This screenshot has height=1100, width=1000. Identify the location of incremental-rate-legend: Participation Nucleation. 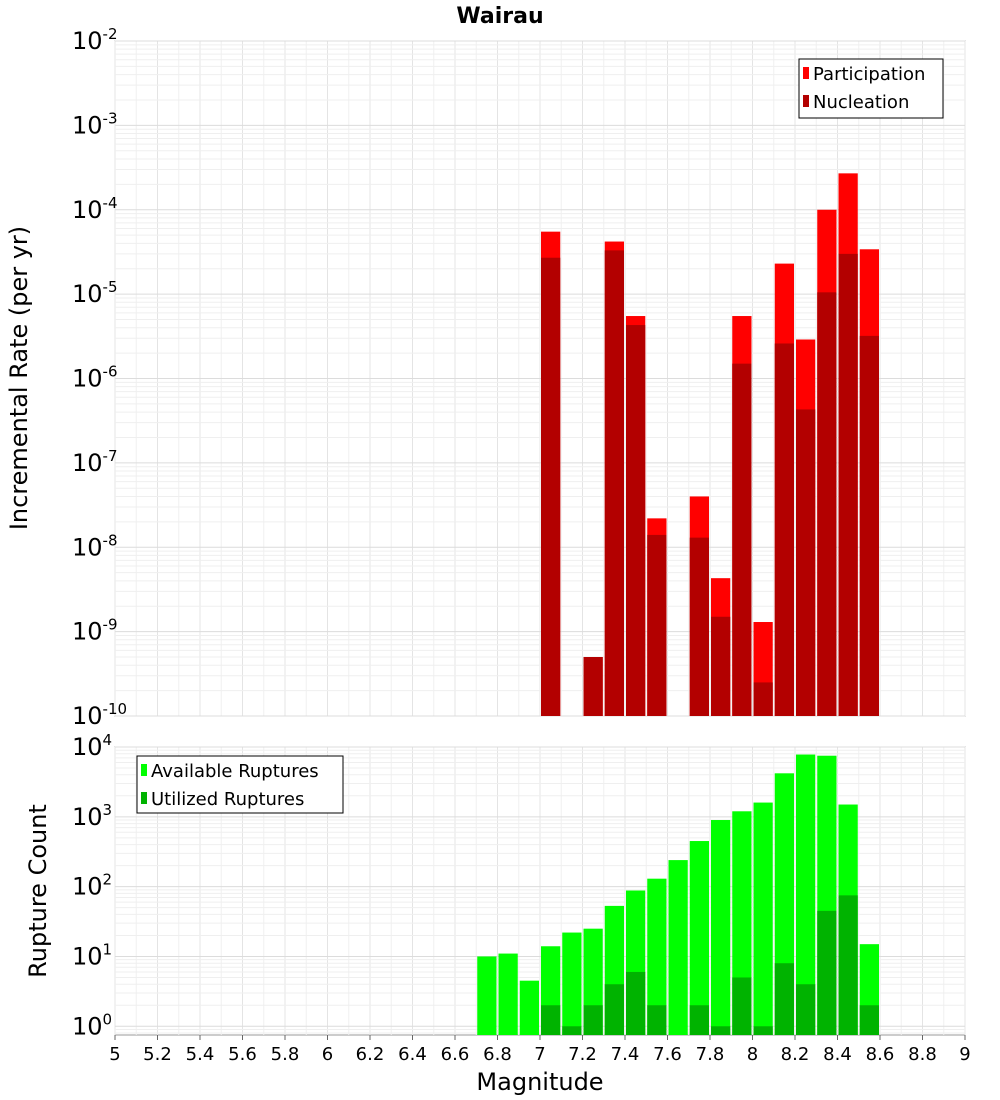
(871, 88).